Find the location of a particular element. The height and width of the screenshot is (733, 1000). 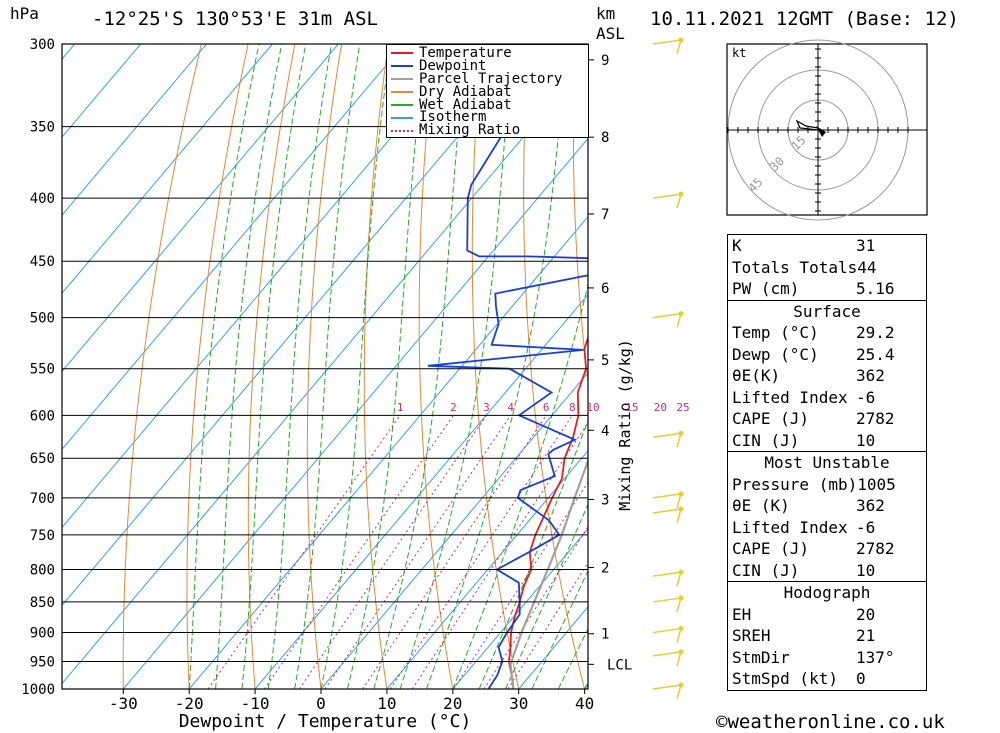

pressure-tick-label: 350 is located at coordinates (42, 128).